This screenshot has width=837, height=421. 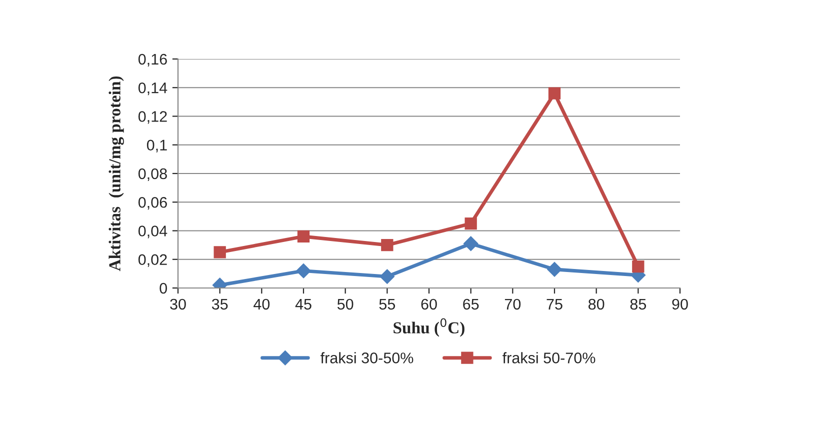 What do you see at coordinates (345, 304) in the screenshot?
I see `x-tick-label: 50` at bounding box center [345, 304].